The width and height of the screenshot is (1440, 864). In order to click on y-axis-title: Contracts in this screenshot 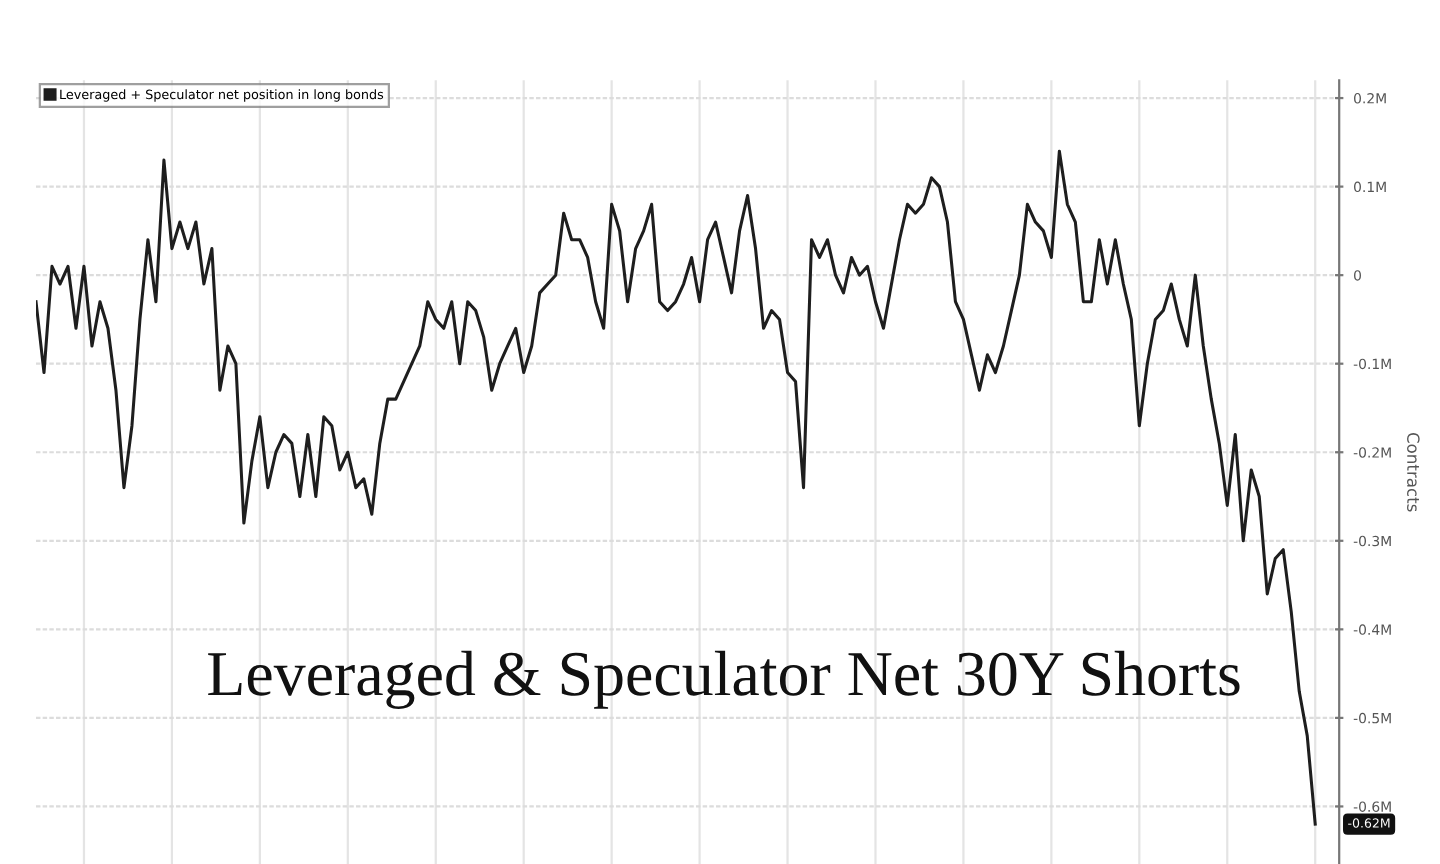, I will do `click(1413, 472)`.